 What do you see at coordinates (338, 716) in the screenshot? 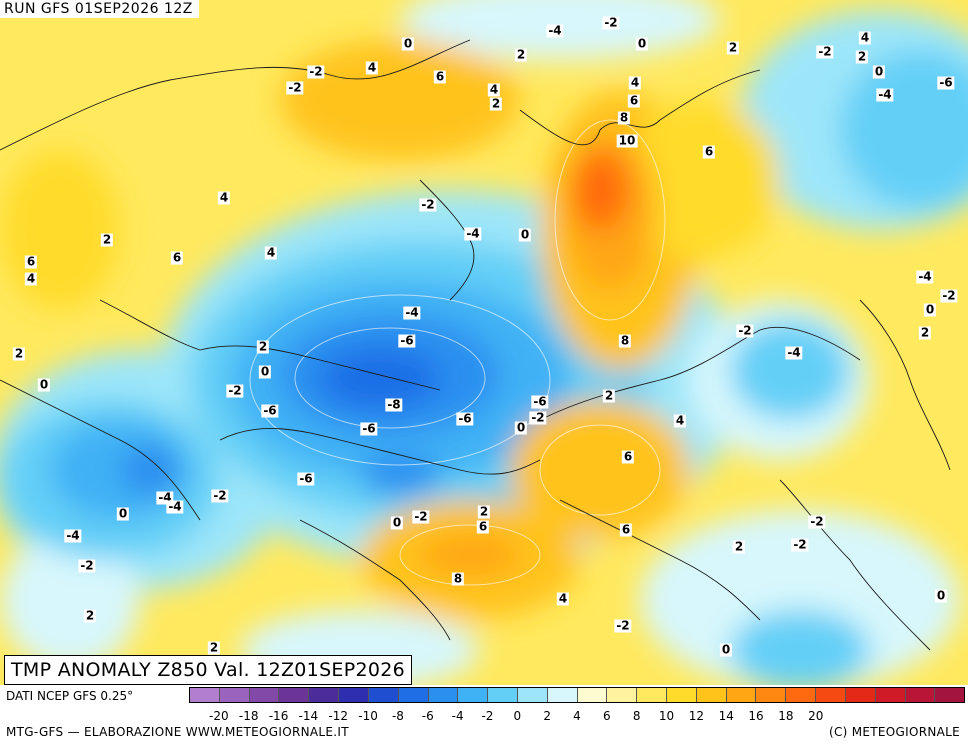
I see `scale-tick-label: -12` at bounding box center [338, 716].